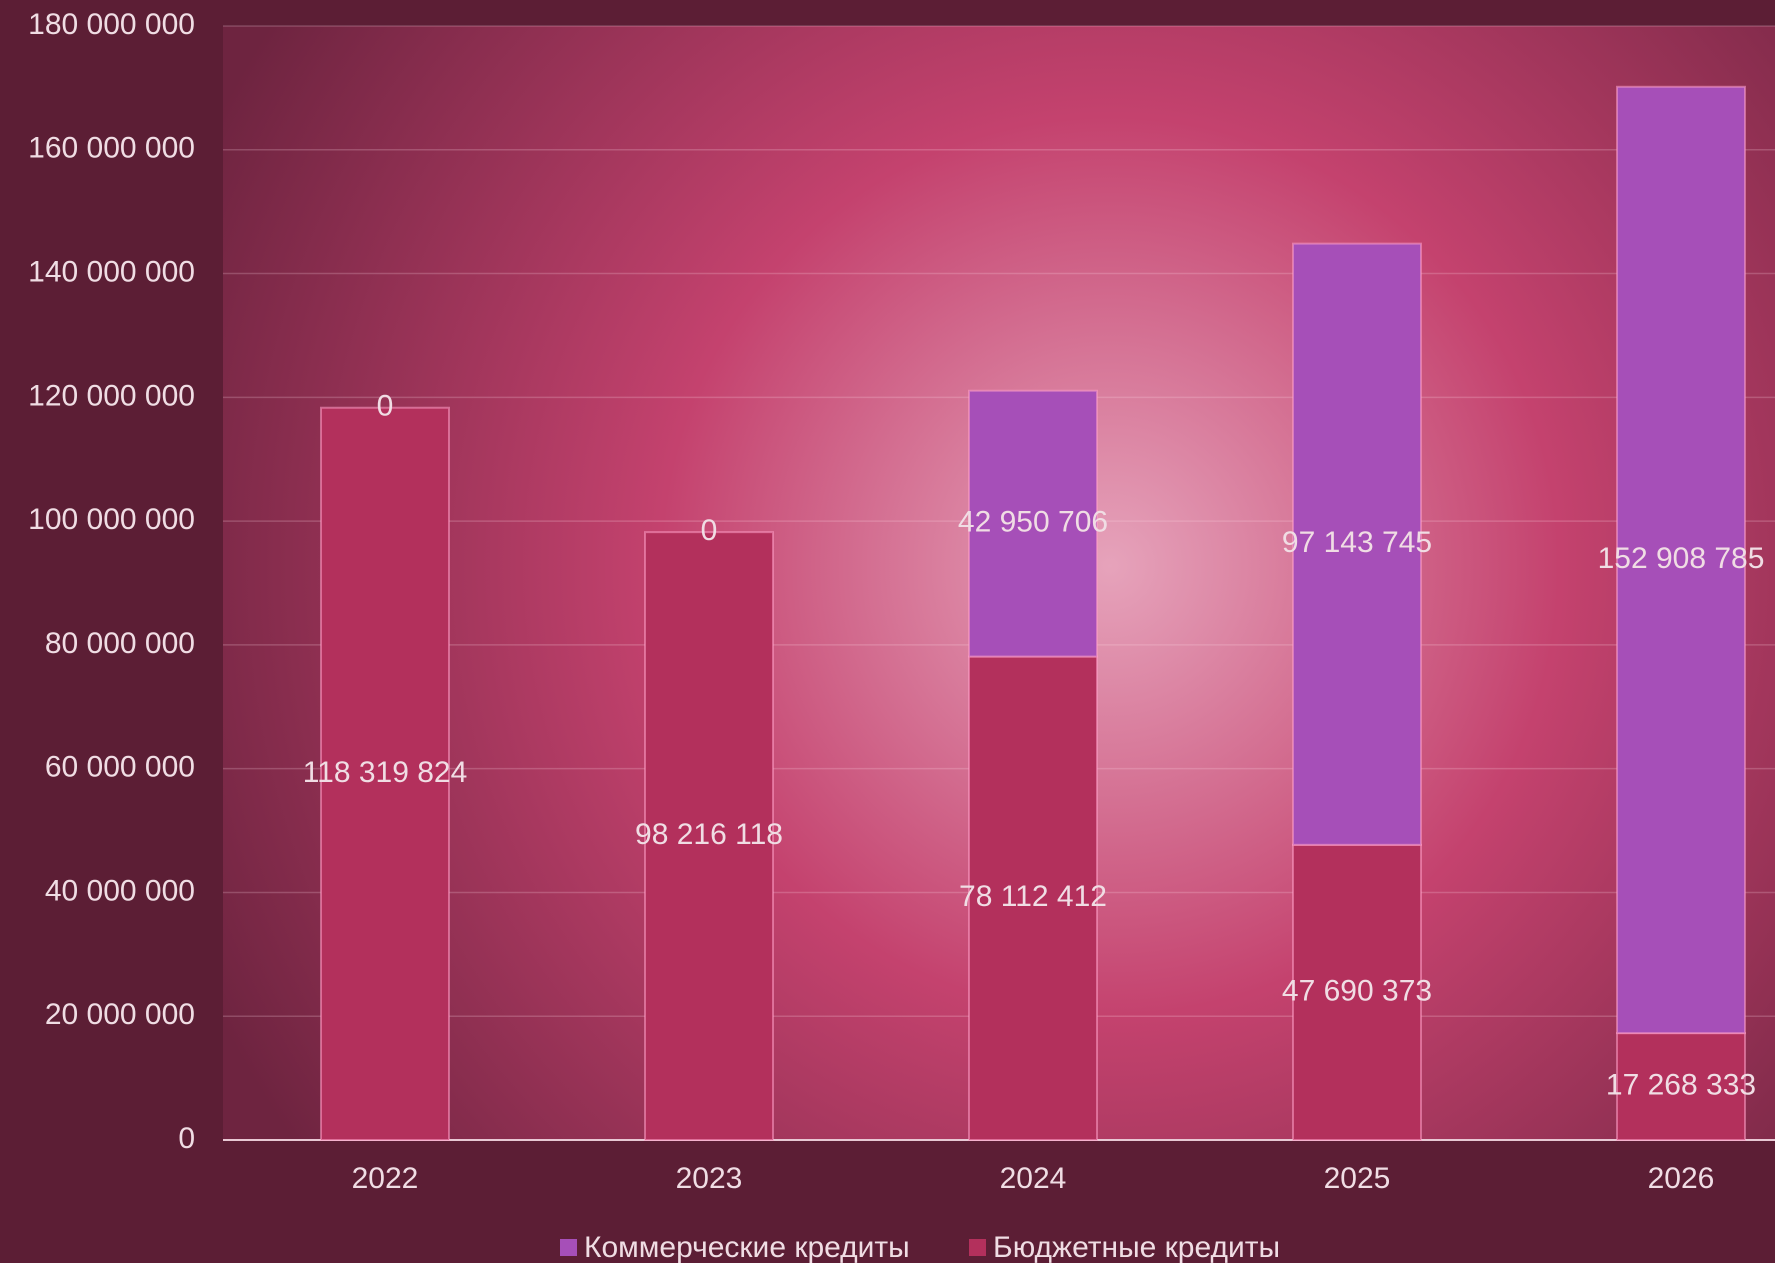 This screenshot has height=1263, width=1775. I want to click on x-tick-label: 2025, so click(1357, 1178).